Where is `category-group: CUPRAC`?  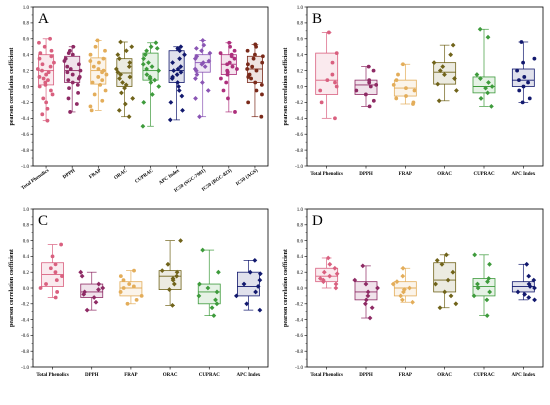
category-group: CUPRAC is located at coordinates (484, 101).